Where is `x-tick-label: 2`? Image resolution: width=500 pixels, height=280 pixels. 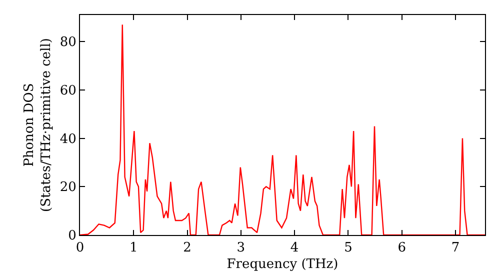
x-tick-label: 2 is located at coordinates (187, 248).